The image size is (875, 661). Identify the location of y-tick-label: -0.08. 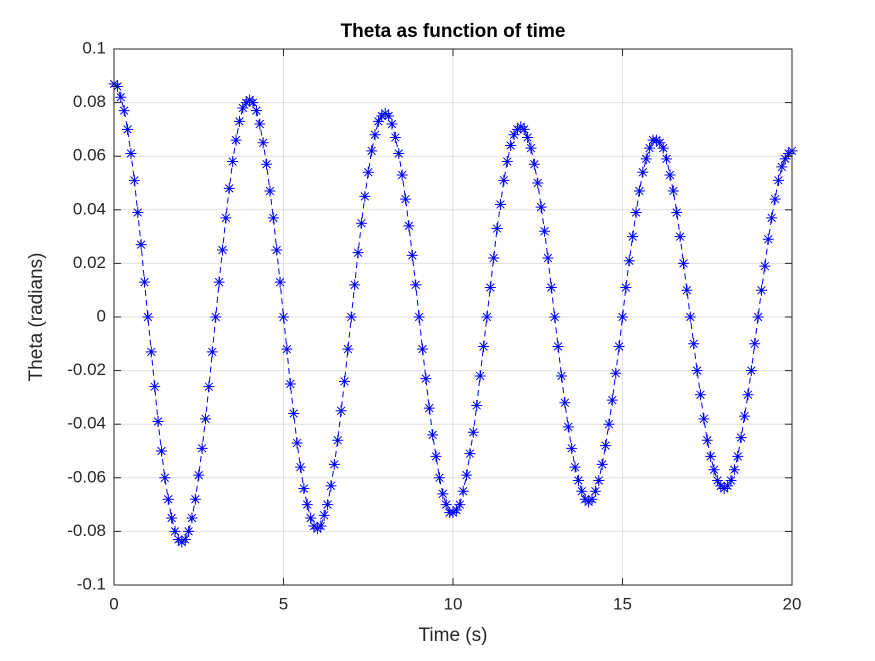
(86, 530).